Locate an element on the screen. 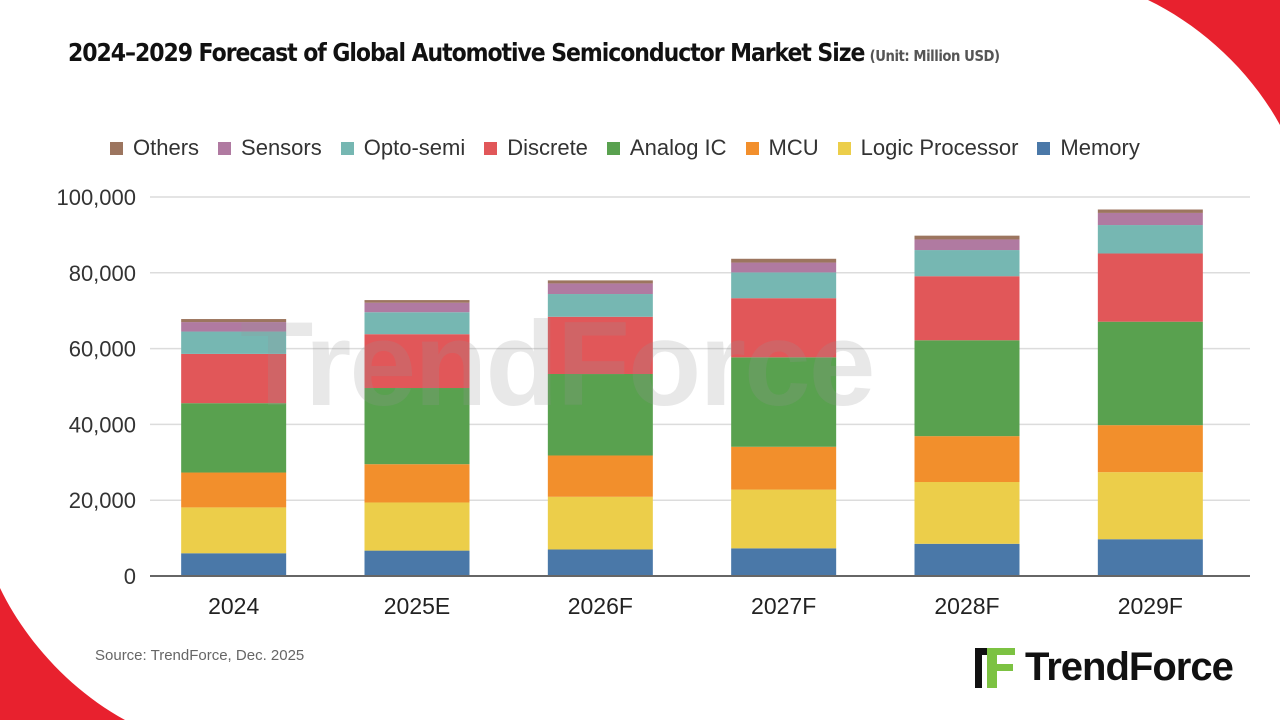 This screenshot has width=1280, height=720. legend-item-analog-ic: Analog IC is located at coordinates (666, 148).